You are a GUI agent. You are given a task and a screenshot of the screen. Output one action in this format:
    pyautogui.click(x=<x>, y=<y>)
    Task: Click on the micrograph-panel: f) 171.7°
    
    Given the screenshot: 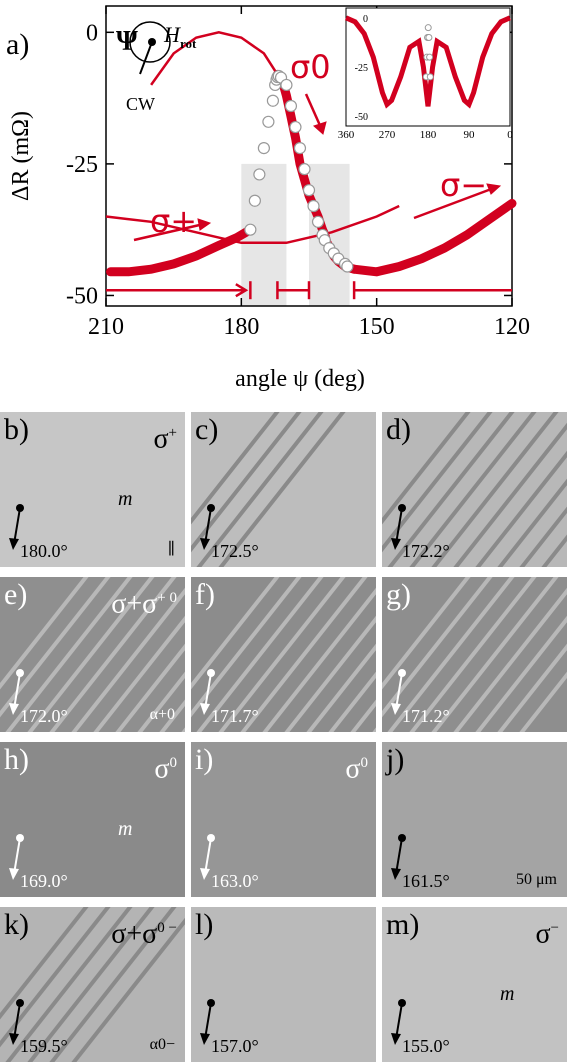 What is the action you would take?
    pyautogui.click(x=283, y=654)
    